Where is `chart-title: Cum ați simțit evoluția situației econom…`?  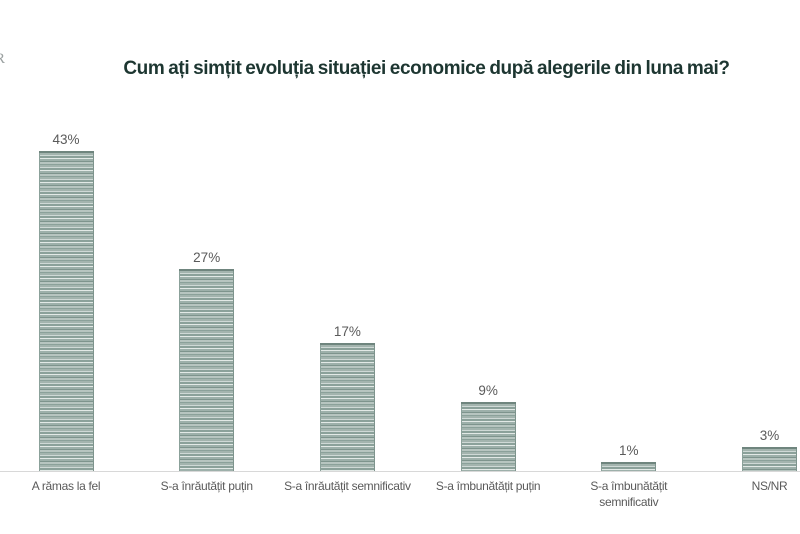 chart-title: Cum ați simțit evoluția situației econom… is located at coordinates (426, 68).